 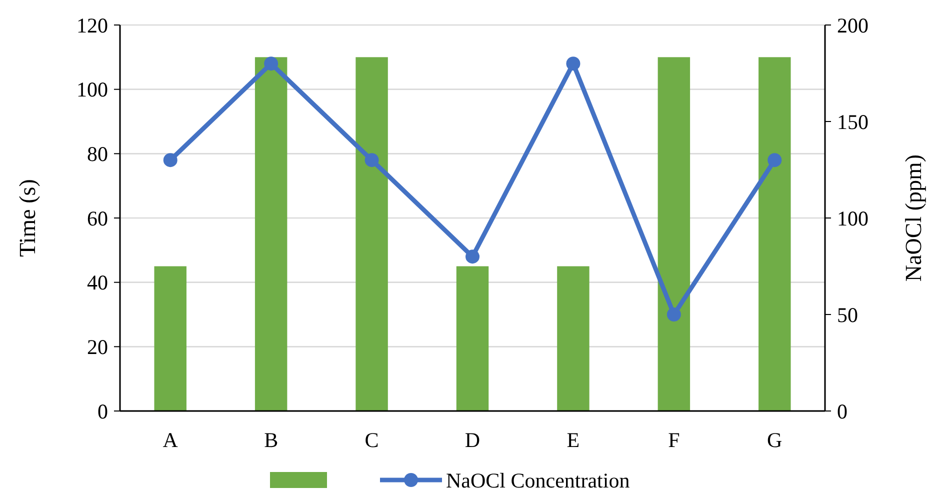 I want to click on x-tick-label: D, so click(x=472, y=440).